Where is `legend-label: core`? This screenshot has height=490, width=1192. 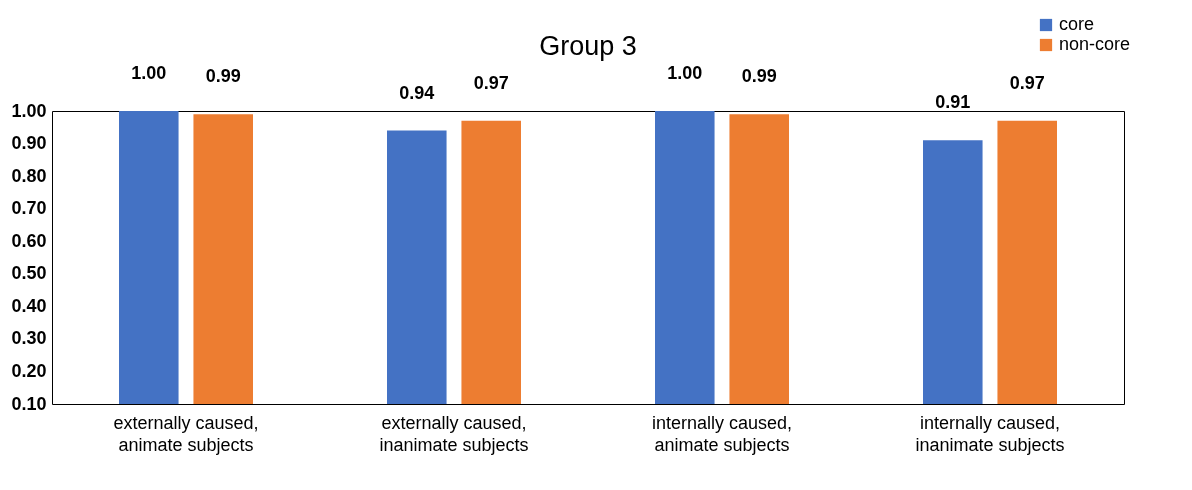 legend-label: core is located at coordinates (1077, 24).